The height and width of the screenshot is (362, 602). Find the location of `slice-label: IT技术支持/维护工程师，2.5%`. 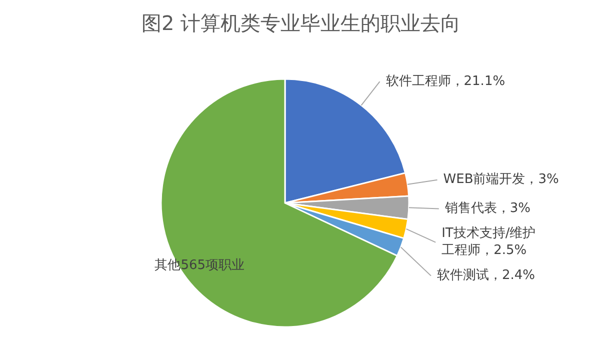

slice-label: IT技术支持/维护工程师，2.5% is located at coordinates (489, 242).